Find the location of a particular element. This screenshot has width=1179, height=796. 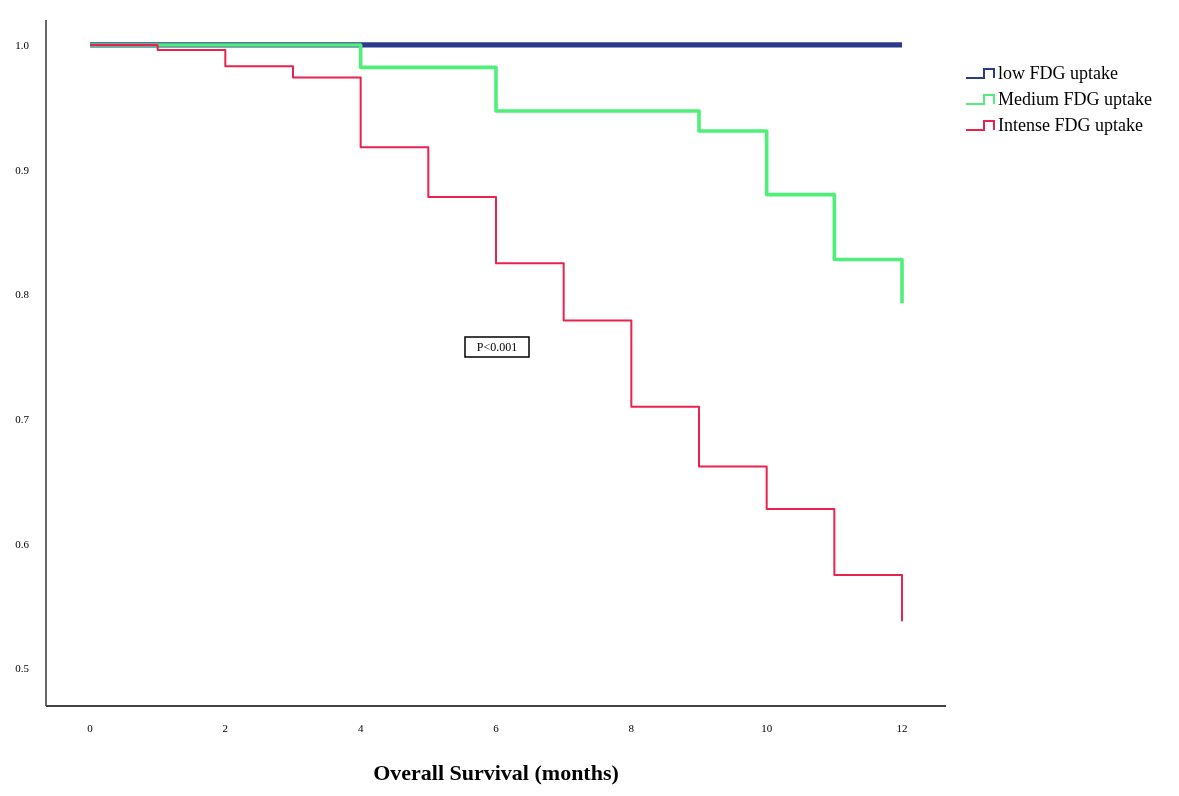

x-axis-title: Overall Survival (months) is located at coordinates (496, 772).